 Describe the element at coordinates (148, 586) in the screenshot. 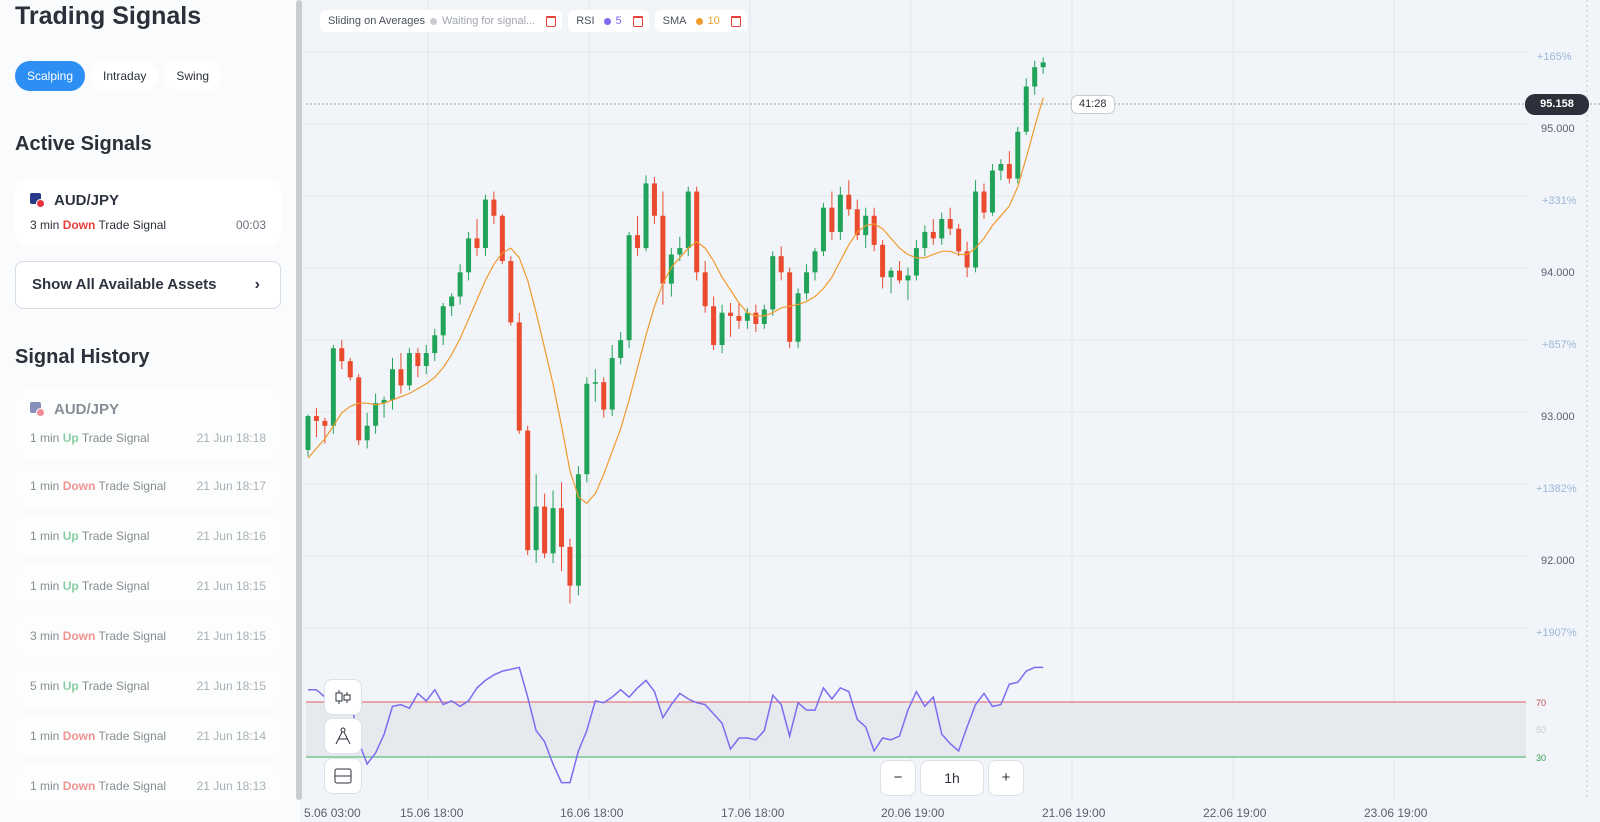

I see `list-item: 1 min Up Trade Signal 21 Jun 18:15` at that location.